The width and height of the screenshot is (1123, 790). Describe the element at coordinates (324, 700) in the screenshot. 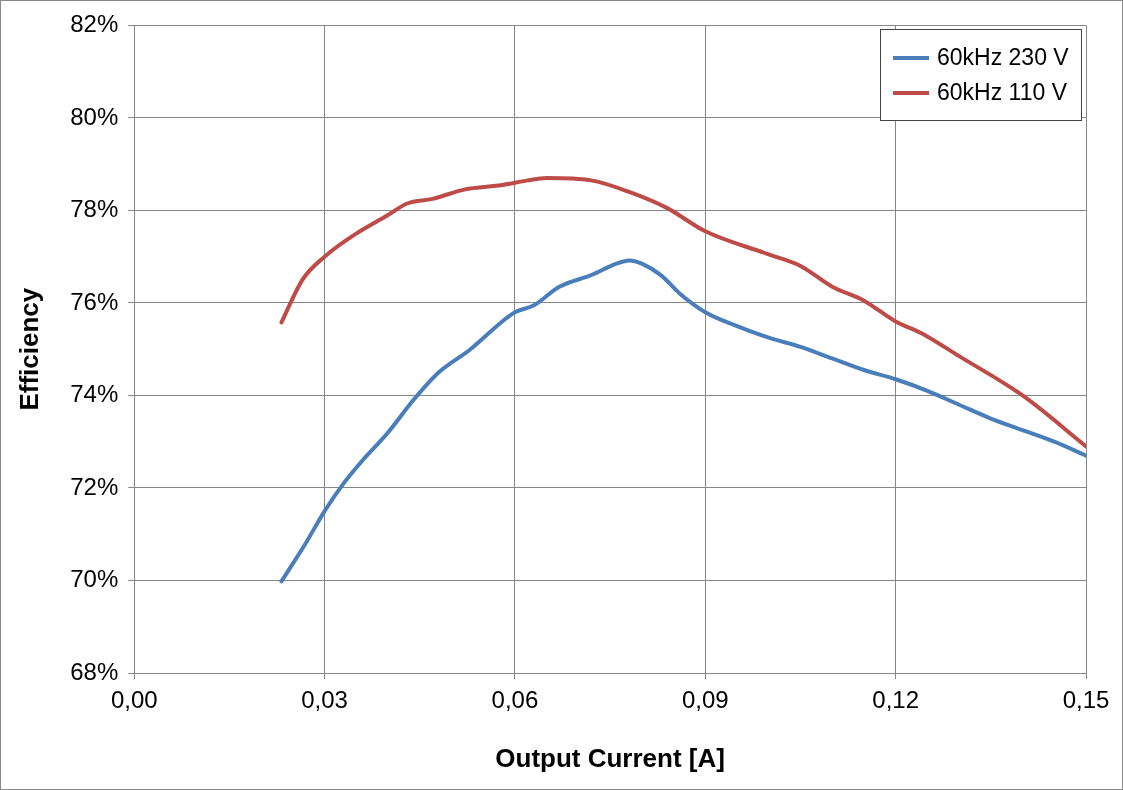

I see `x-tick-label: 0,03` at that location.